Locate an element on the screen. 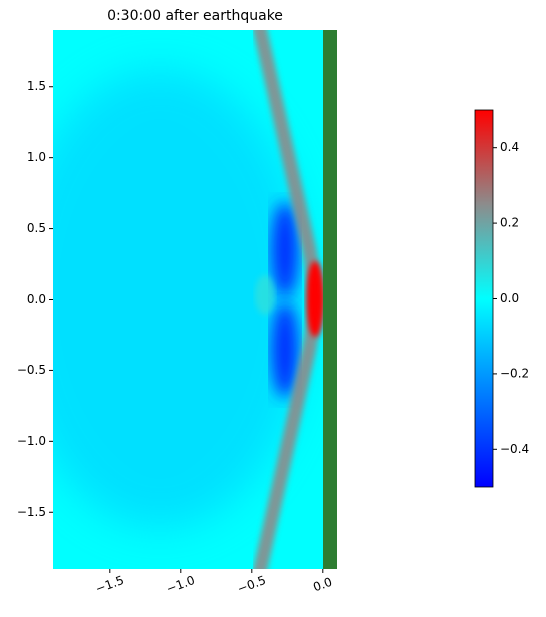  colorbar-tick-label: −0.4 is located at coordinates (514, 449).